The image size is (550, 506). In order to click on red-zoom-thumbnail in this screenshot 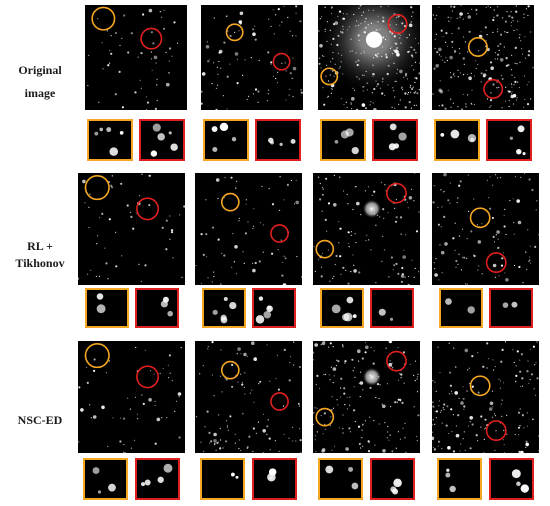, I will do `click(274, 479)`.